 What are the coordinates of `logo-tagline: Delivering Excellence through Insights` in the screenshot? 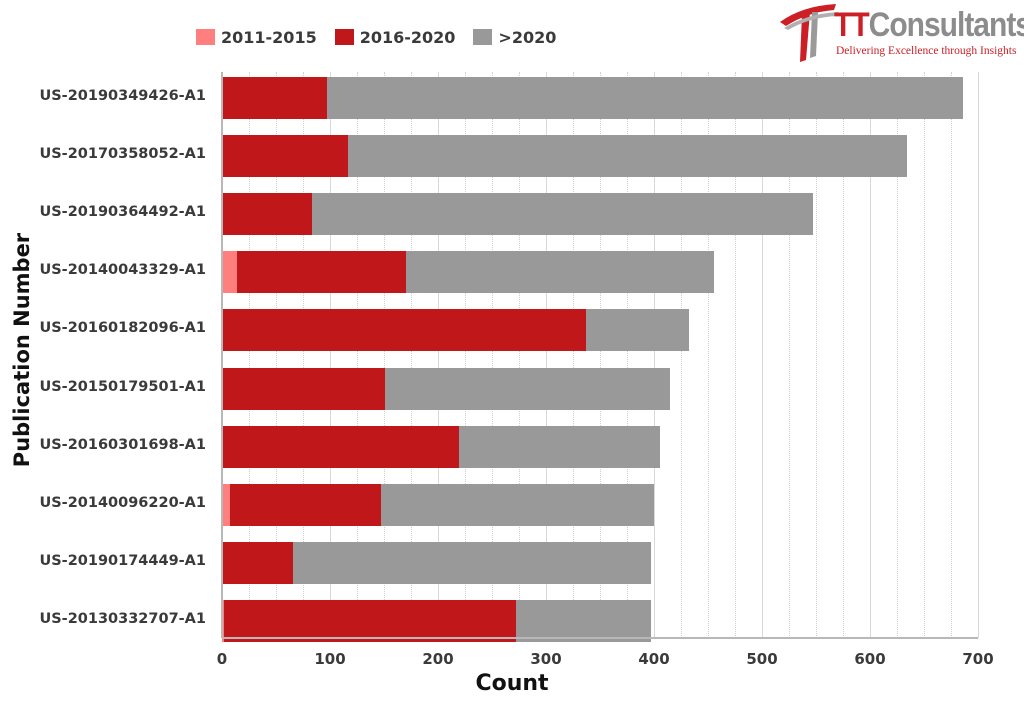 It's located at (926, 51).